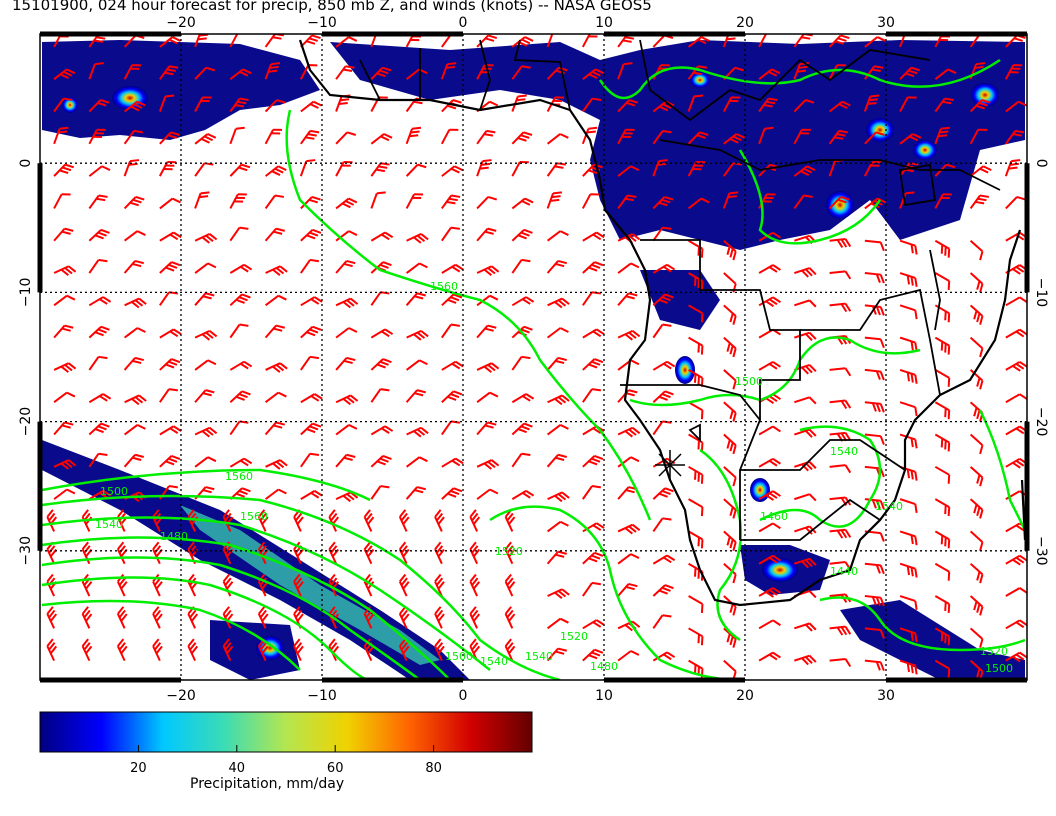 The image size is (1056, 816). What do you see at coordinates (322, 696) in the screenshot?
I see `lon-tick-label-bottom: −10` at bounding box center [322, 696].